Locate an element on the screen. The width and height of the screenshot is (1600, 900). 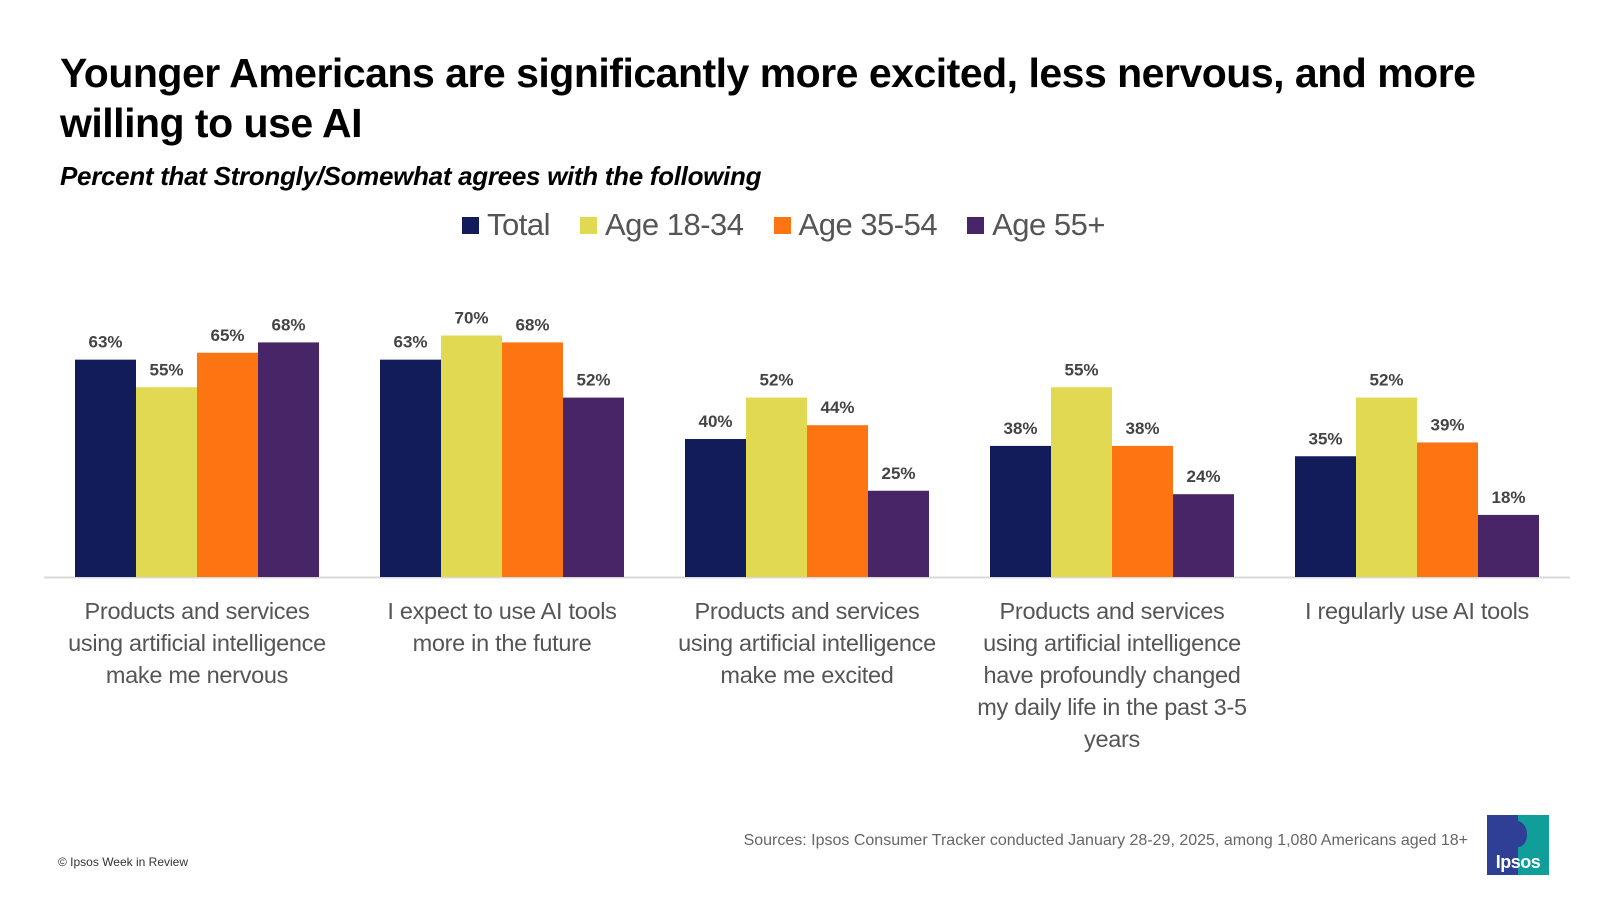
legend-item-age-18-34: Age 18-34 is located at coordinates (661, 225).